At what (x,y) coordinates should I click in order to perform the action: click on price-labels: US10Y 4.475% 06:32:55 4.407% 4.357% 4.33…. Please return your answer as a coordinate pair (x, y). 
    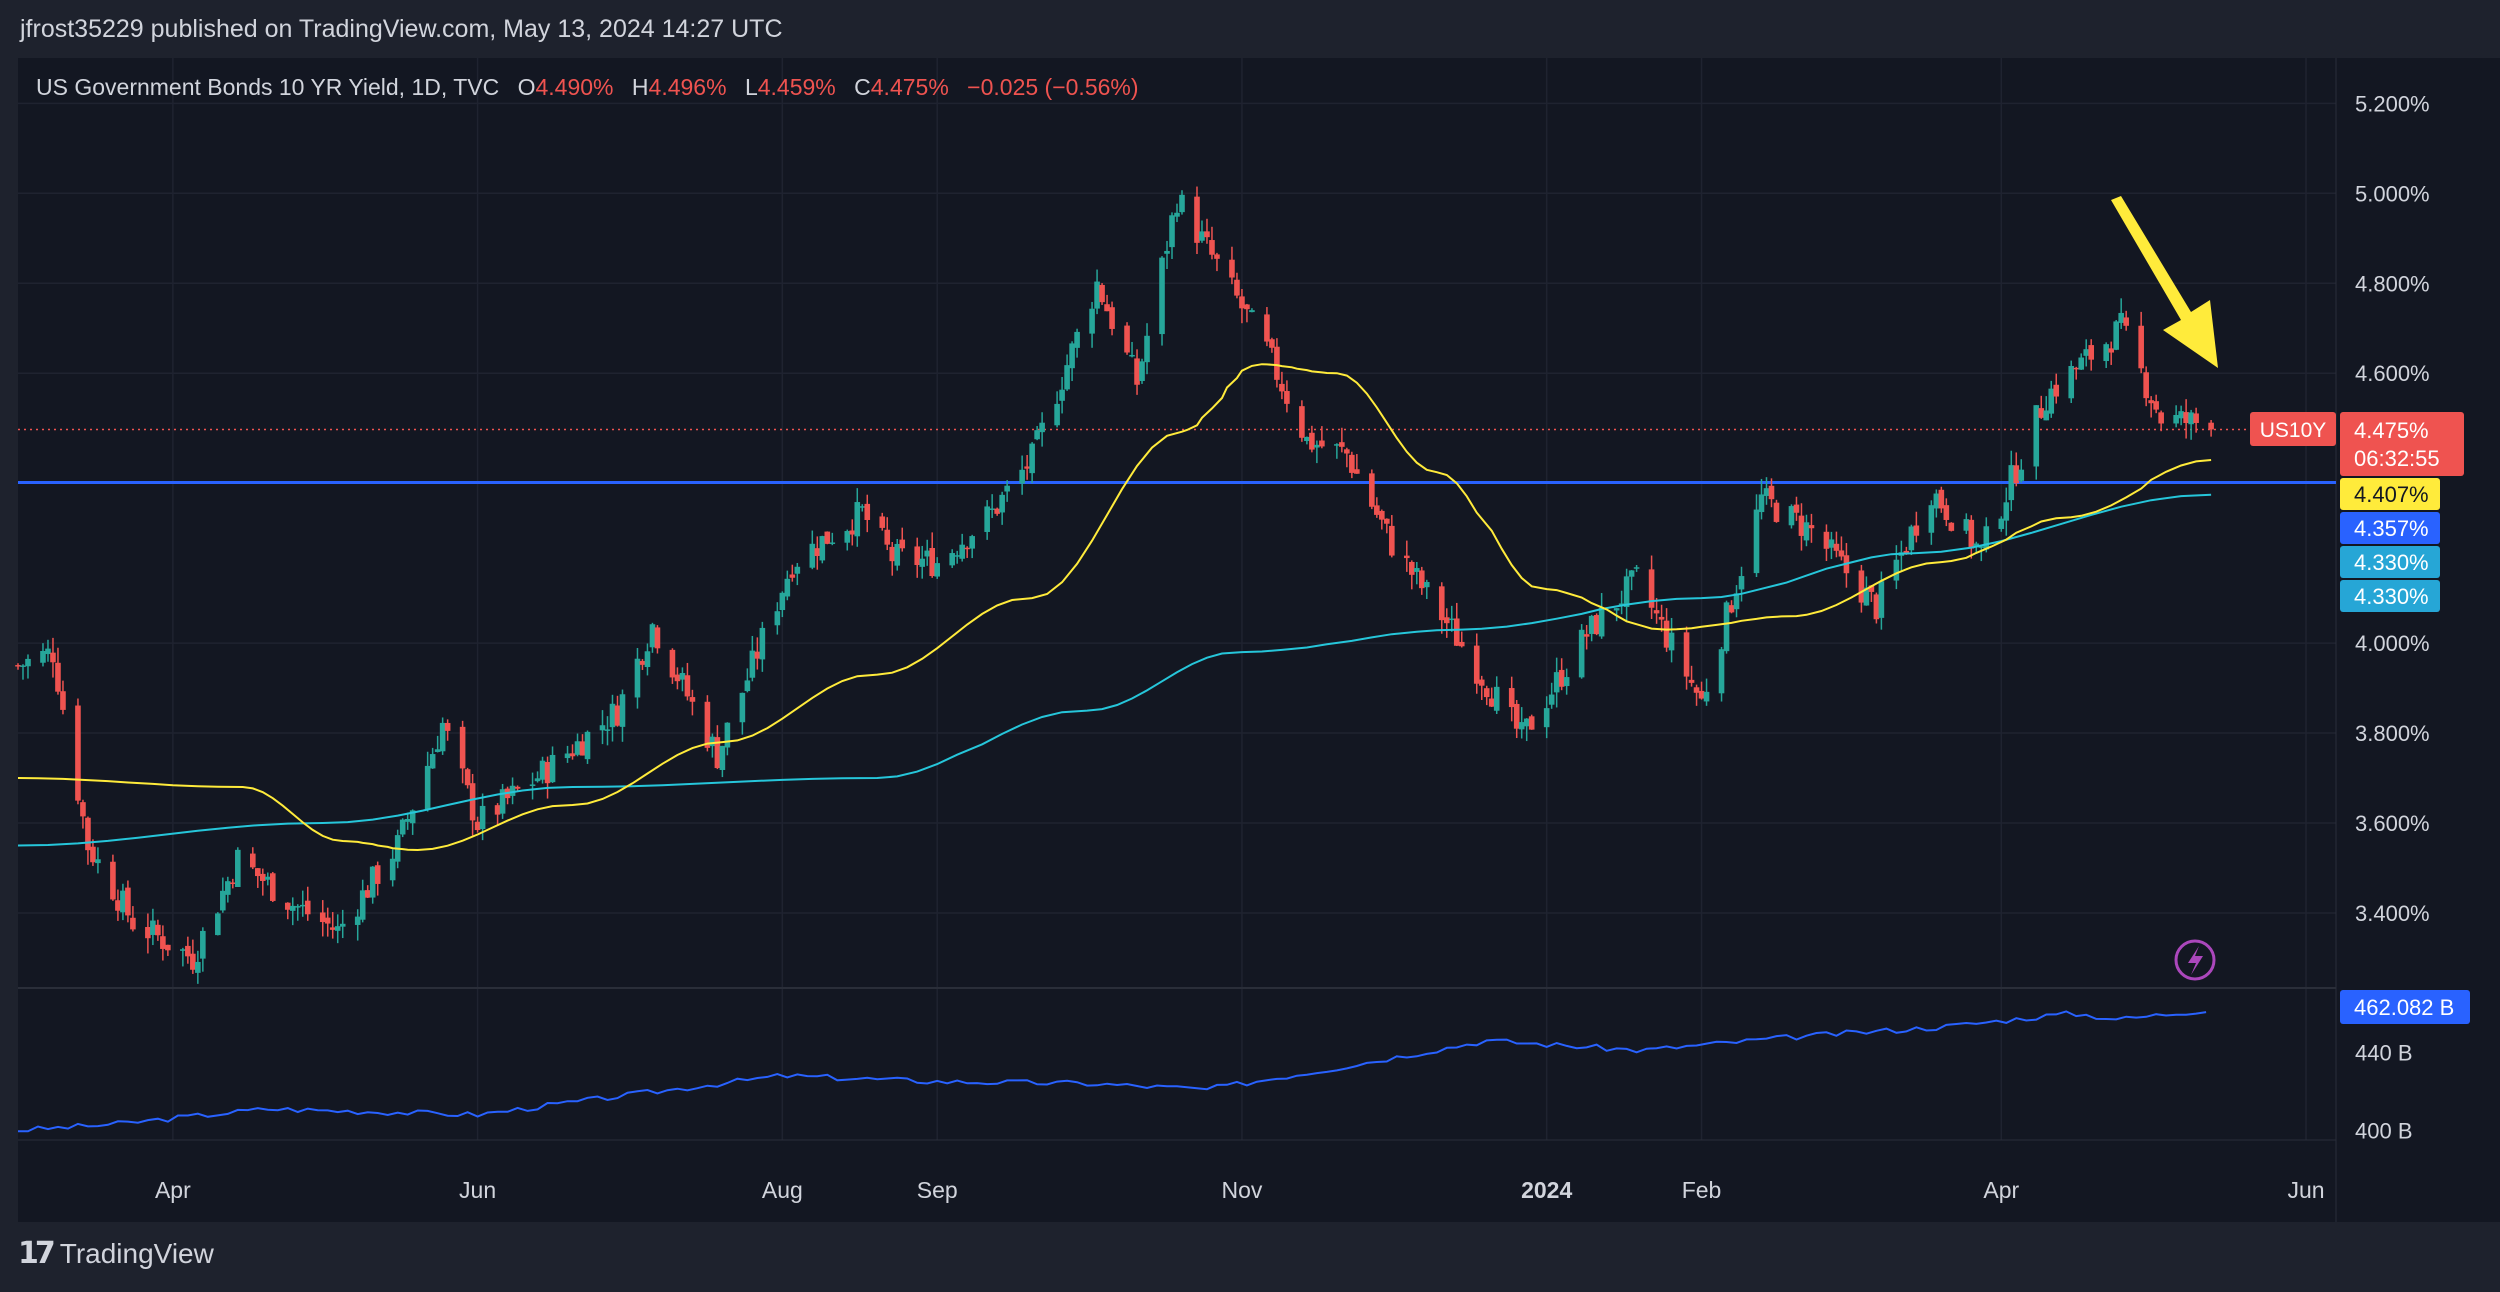
    Looking at the image, I should click on (2360, 718).